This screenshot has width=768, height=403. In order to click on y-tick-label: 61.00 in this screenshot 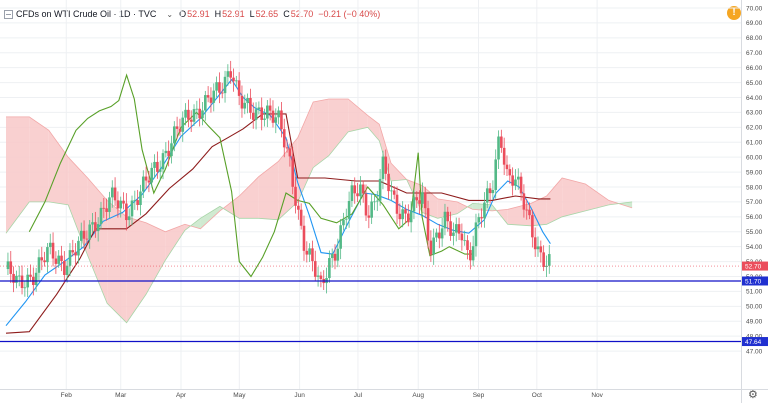, I will do `click(754, 143)`.